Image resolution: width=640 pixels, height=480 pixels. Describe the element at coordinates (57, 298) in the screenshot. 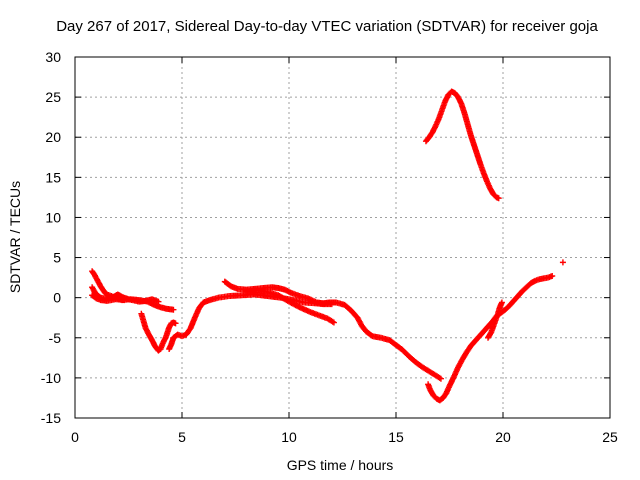

I see `y-tick-label: 0` at that location.